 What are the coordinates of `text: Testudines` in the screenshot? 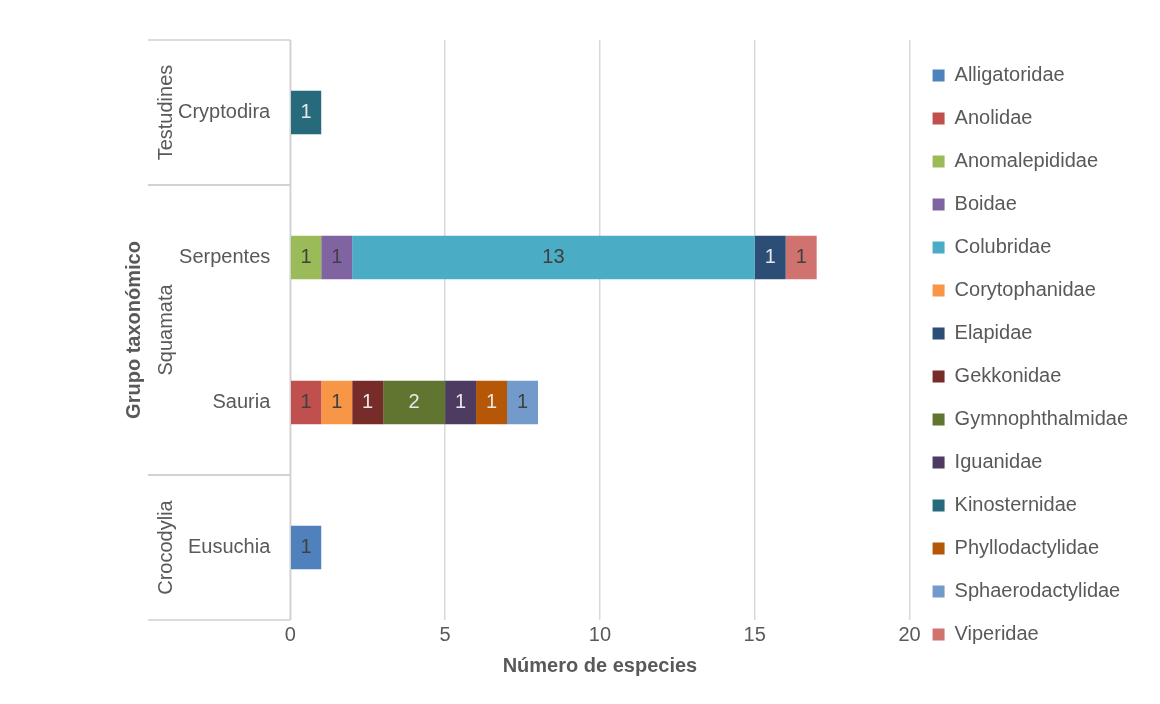 It's located at (164, 112).